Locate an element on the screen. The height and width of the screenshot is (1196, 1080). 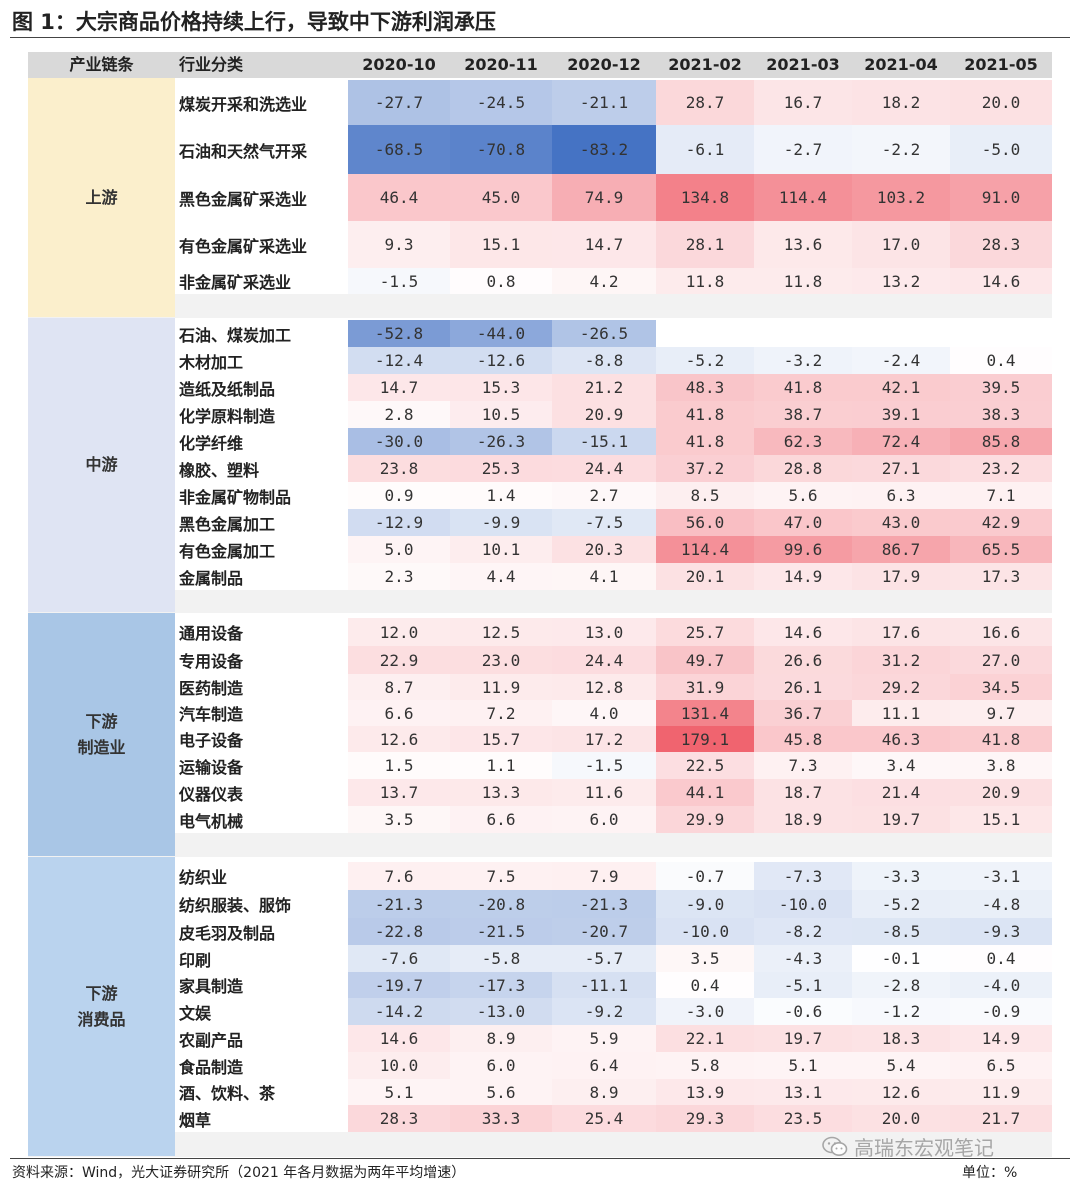
value-cell: -30.0 is located at coordinates (399, 441).